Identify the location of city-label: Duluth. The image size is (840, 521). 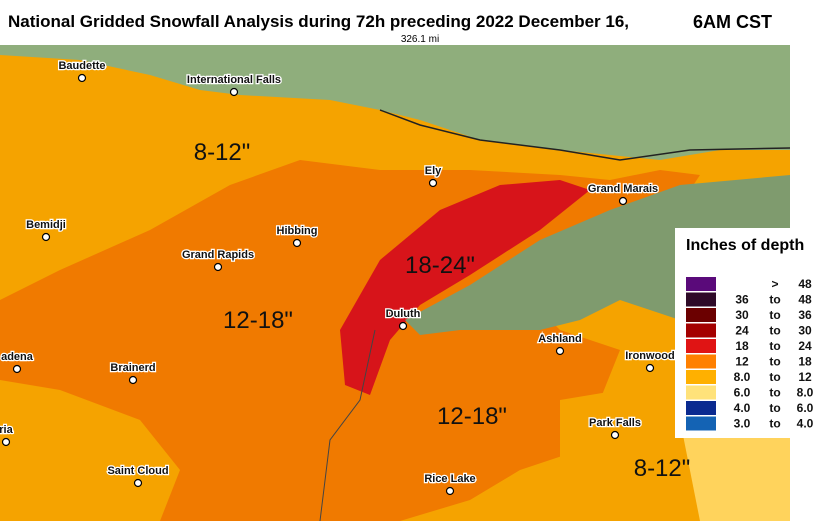
(403, 314).